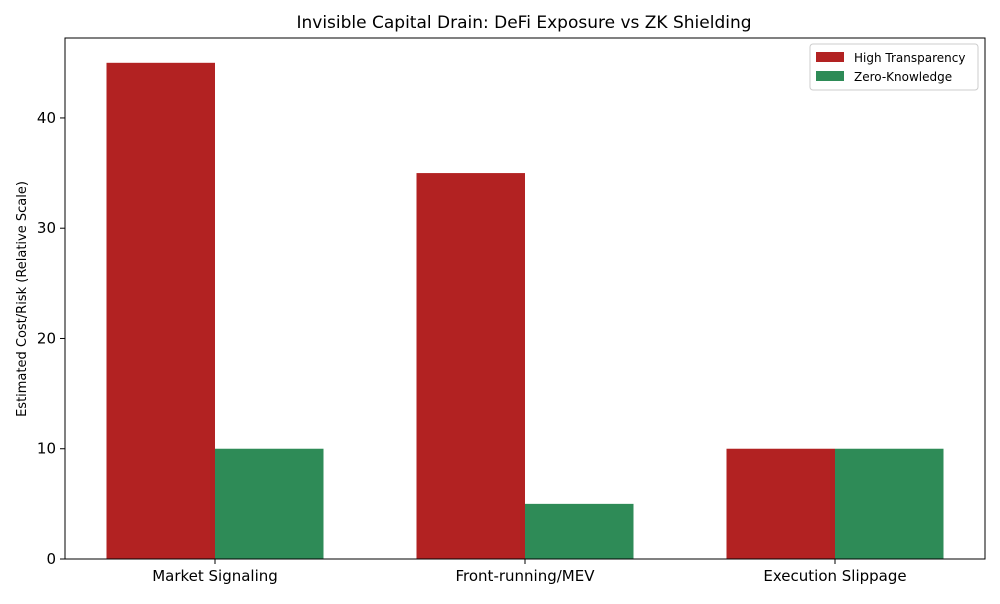 Image resolution: width=1000 pixels, height=604 pixels. What do you see at coordinates (46, 338) in the screenshot?
I see `y-tick-label: 20` at bounding box center [46, 338].